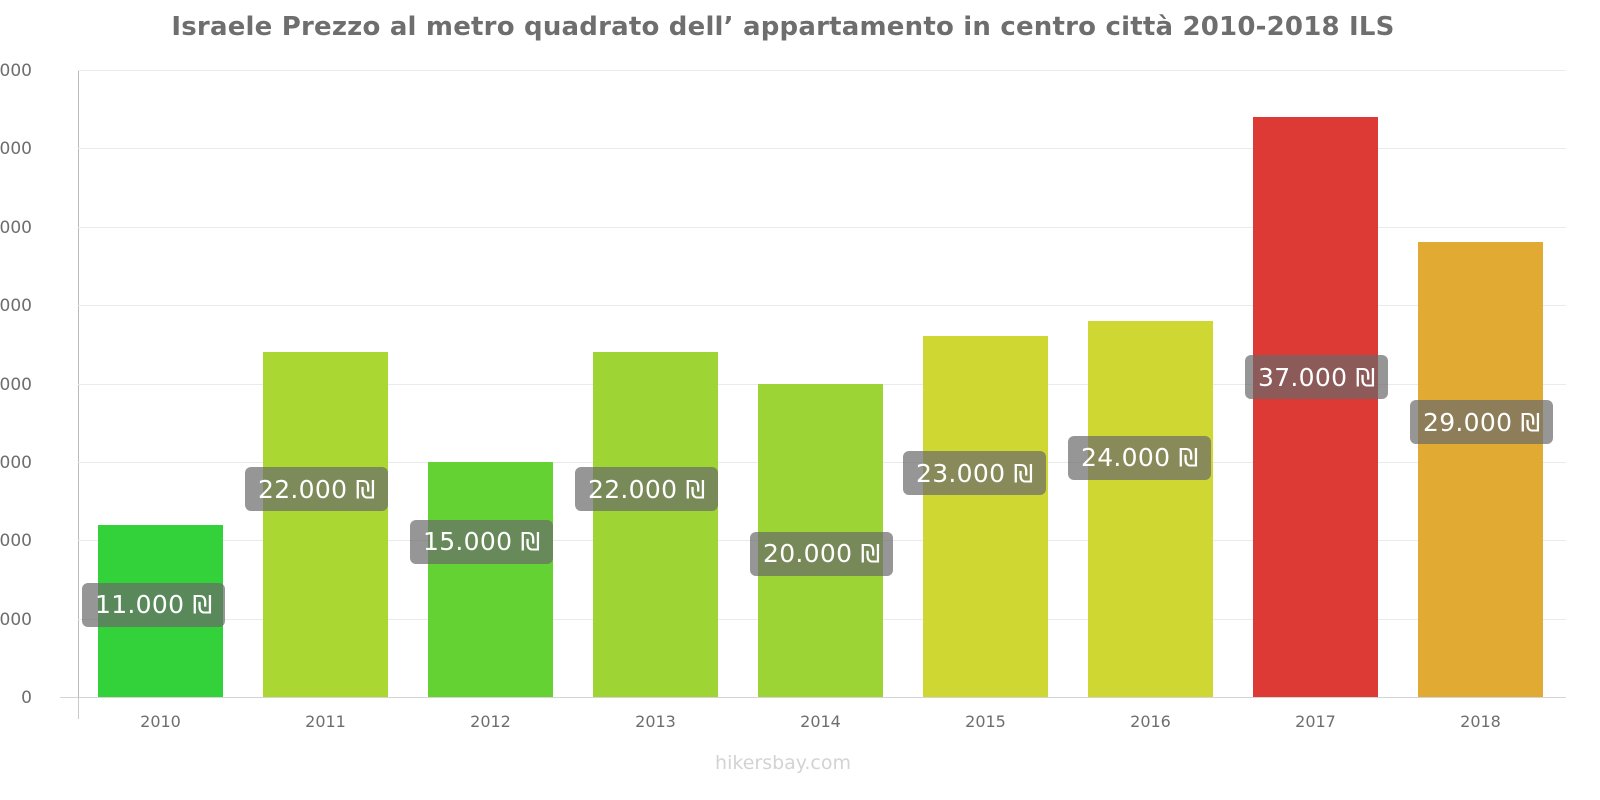 The image size is (1600, 800). I want to click on y-axis-tick-label: 10000, so click(16, 541).